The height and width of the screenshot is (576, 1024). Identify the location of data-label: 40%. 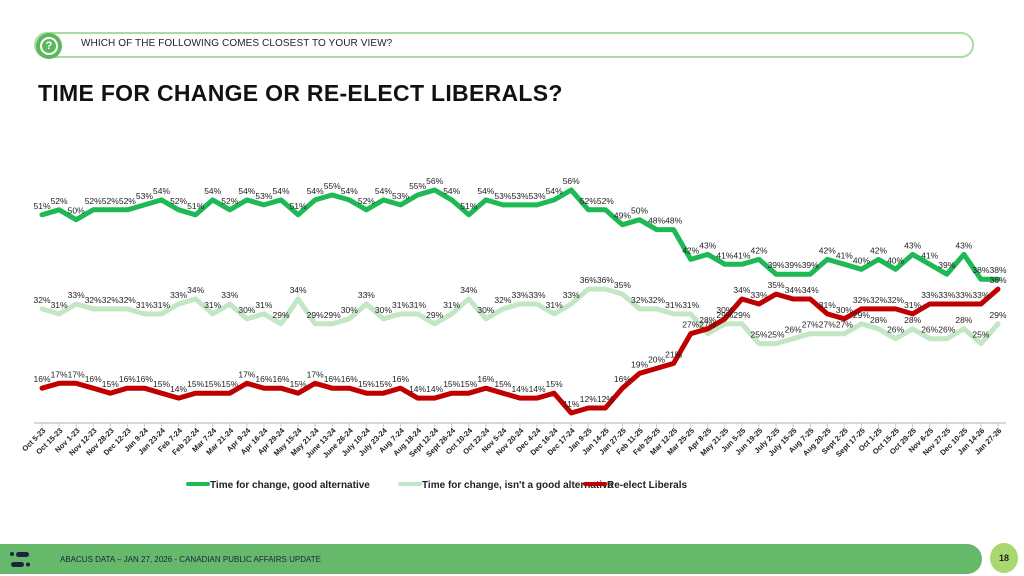
(861, 260).